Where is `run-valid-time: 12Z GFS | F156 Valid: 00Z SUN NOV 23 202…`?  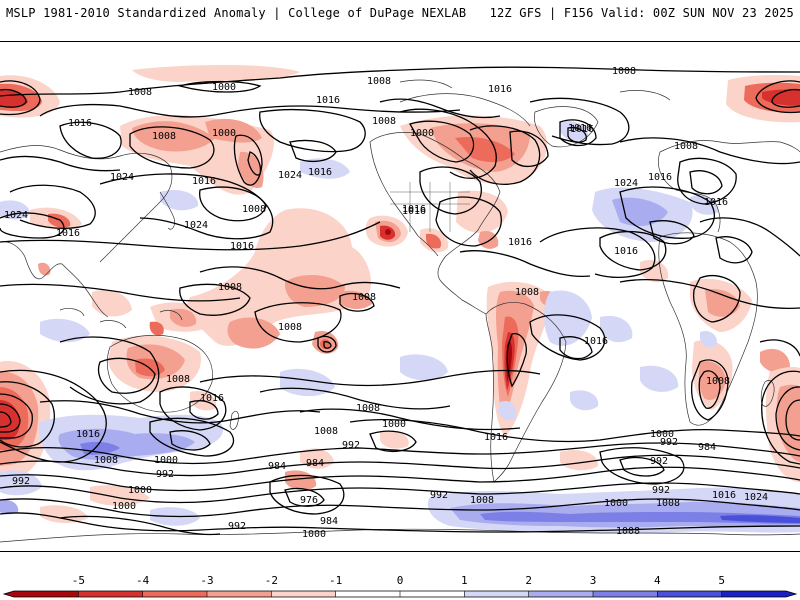
run-valid-time: 12Z GFS | F156 Valid: 00Z SUN NOV 23 202… is located at coordinates (641, 13).